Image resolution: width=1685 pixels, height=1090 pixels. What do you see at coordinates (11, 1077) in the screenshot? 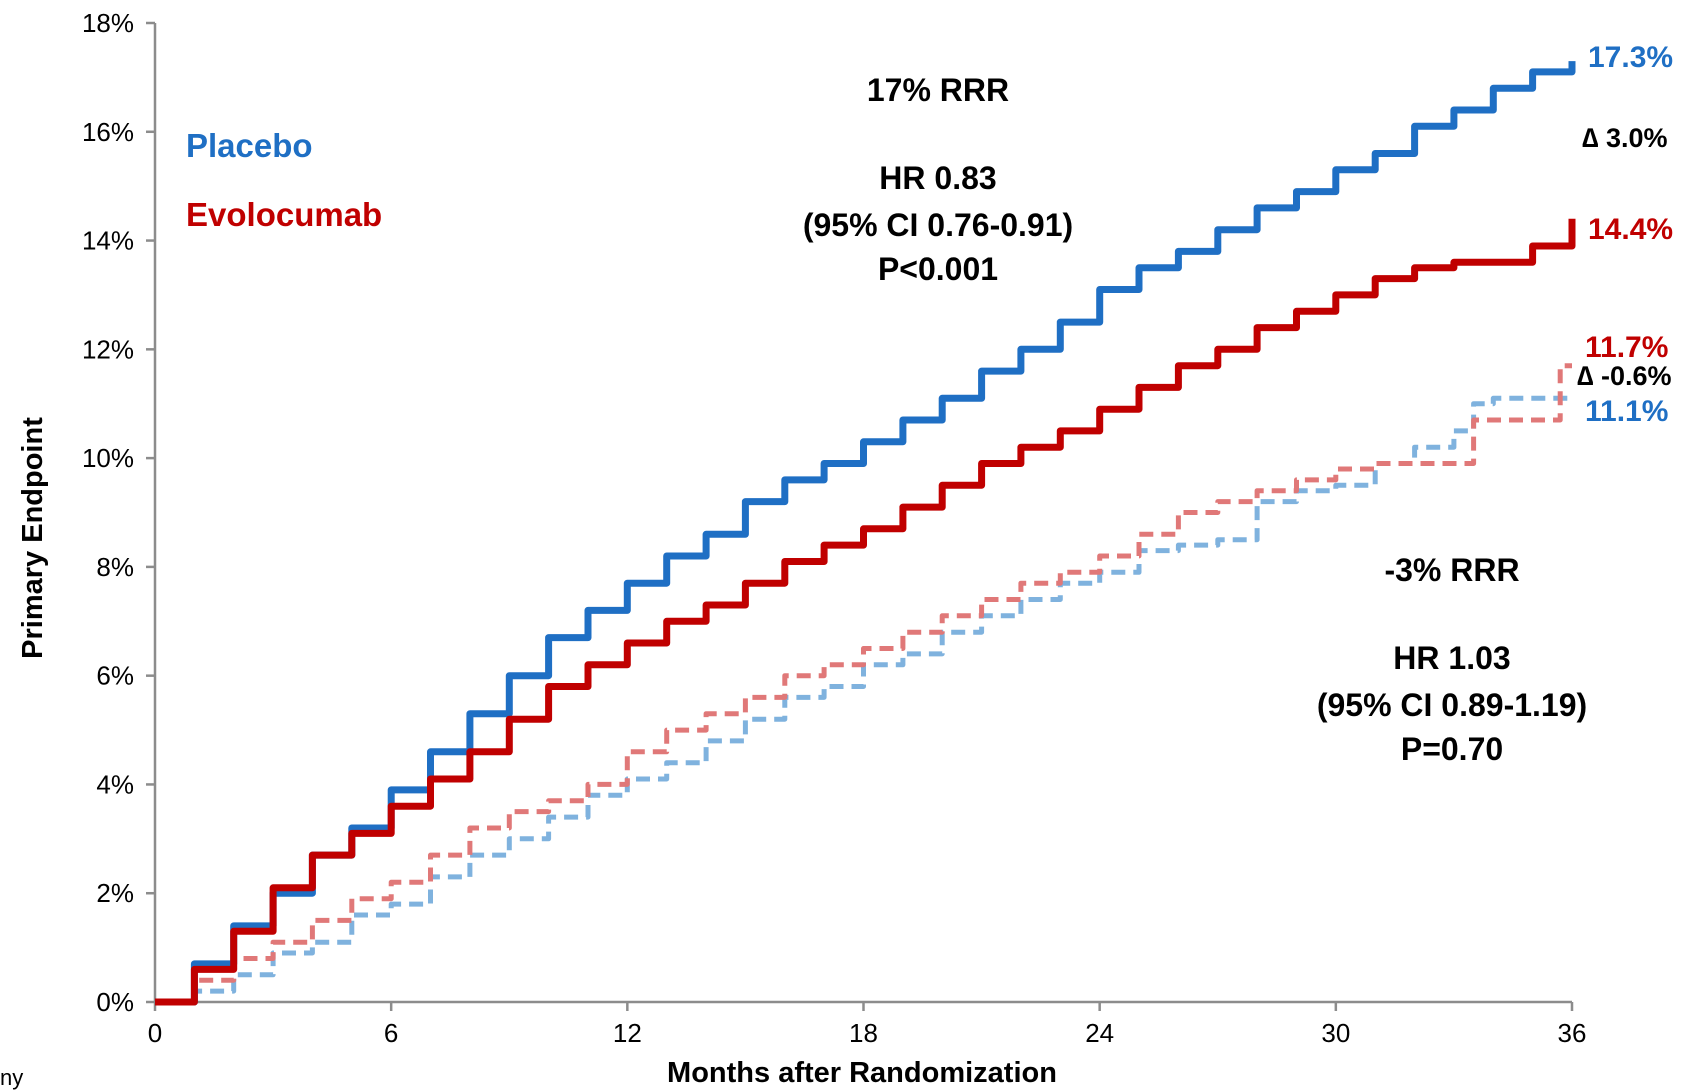
I see `footer-fragment: ny` at bounding box center [11, 1077].